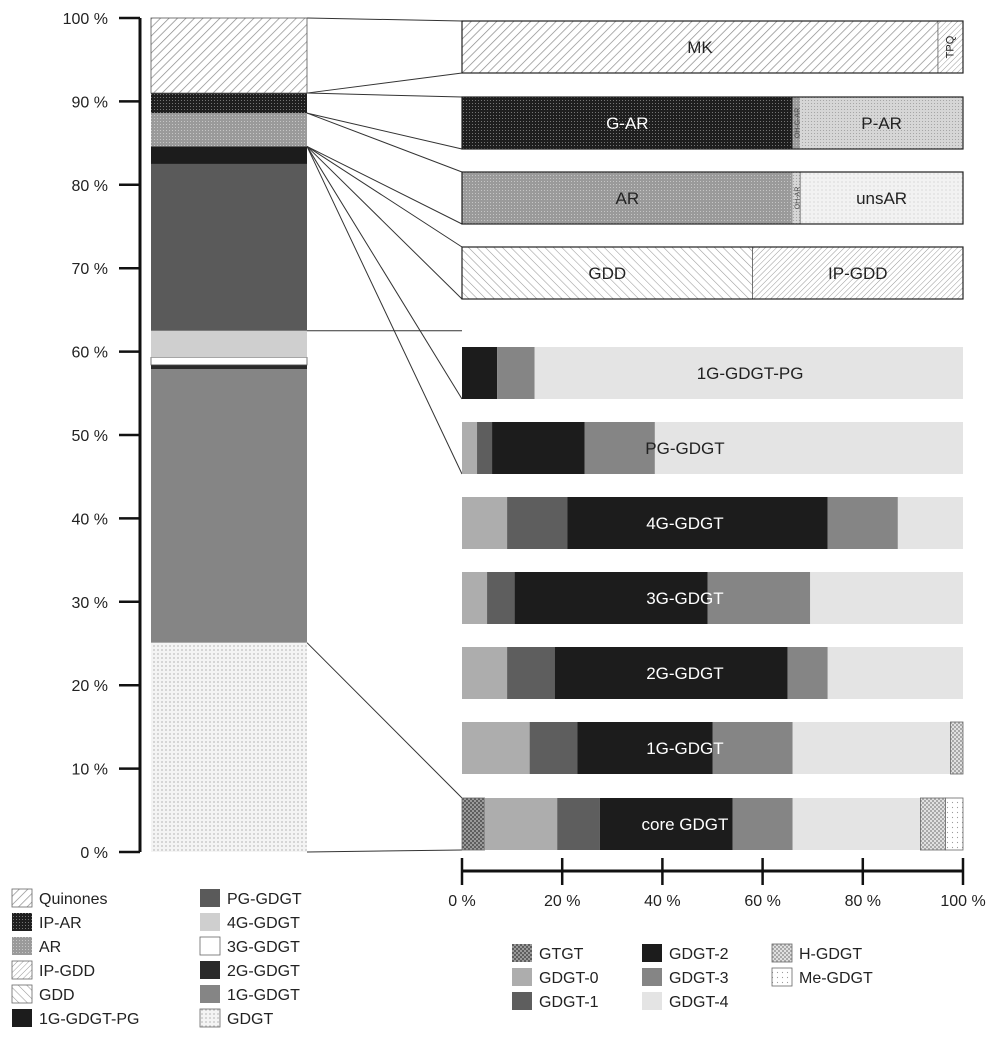  What do you see at coordinates (717, 884) in the screenshot?
I see `bottom-x-axis: 0 % 20 % 40 % 60 % 80 % 100 %` at bounding box center [717, 884].